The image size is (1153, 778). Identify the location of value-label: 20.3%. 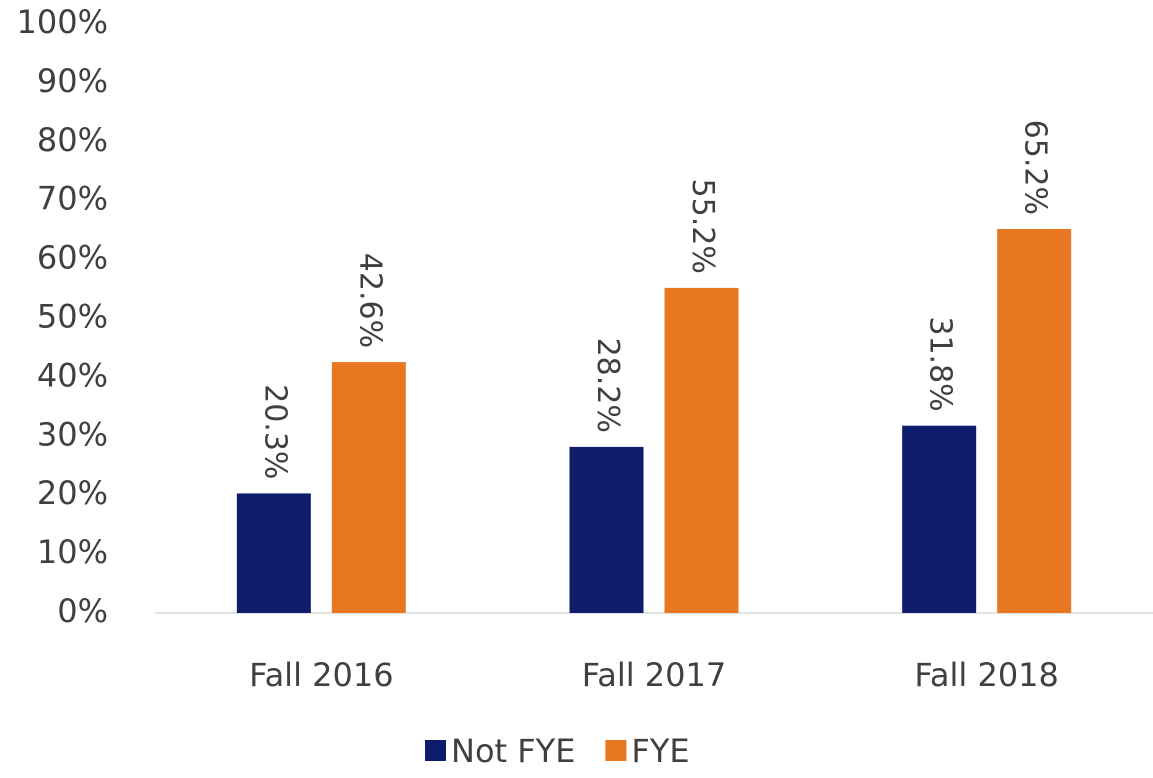
(274, 431).